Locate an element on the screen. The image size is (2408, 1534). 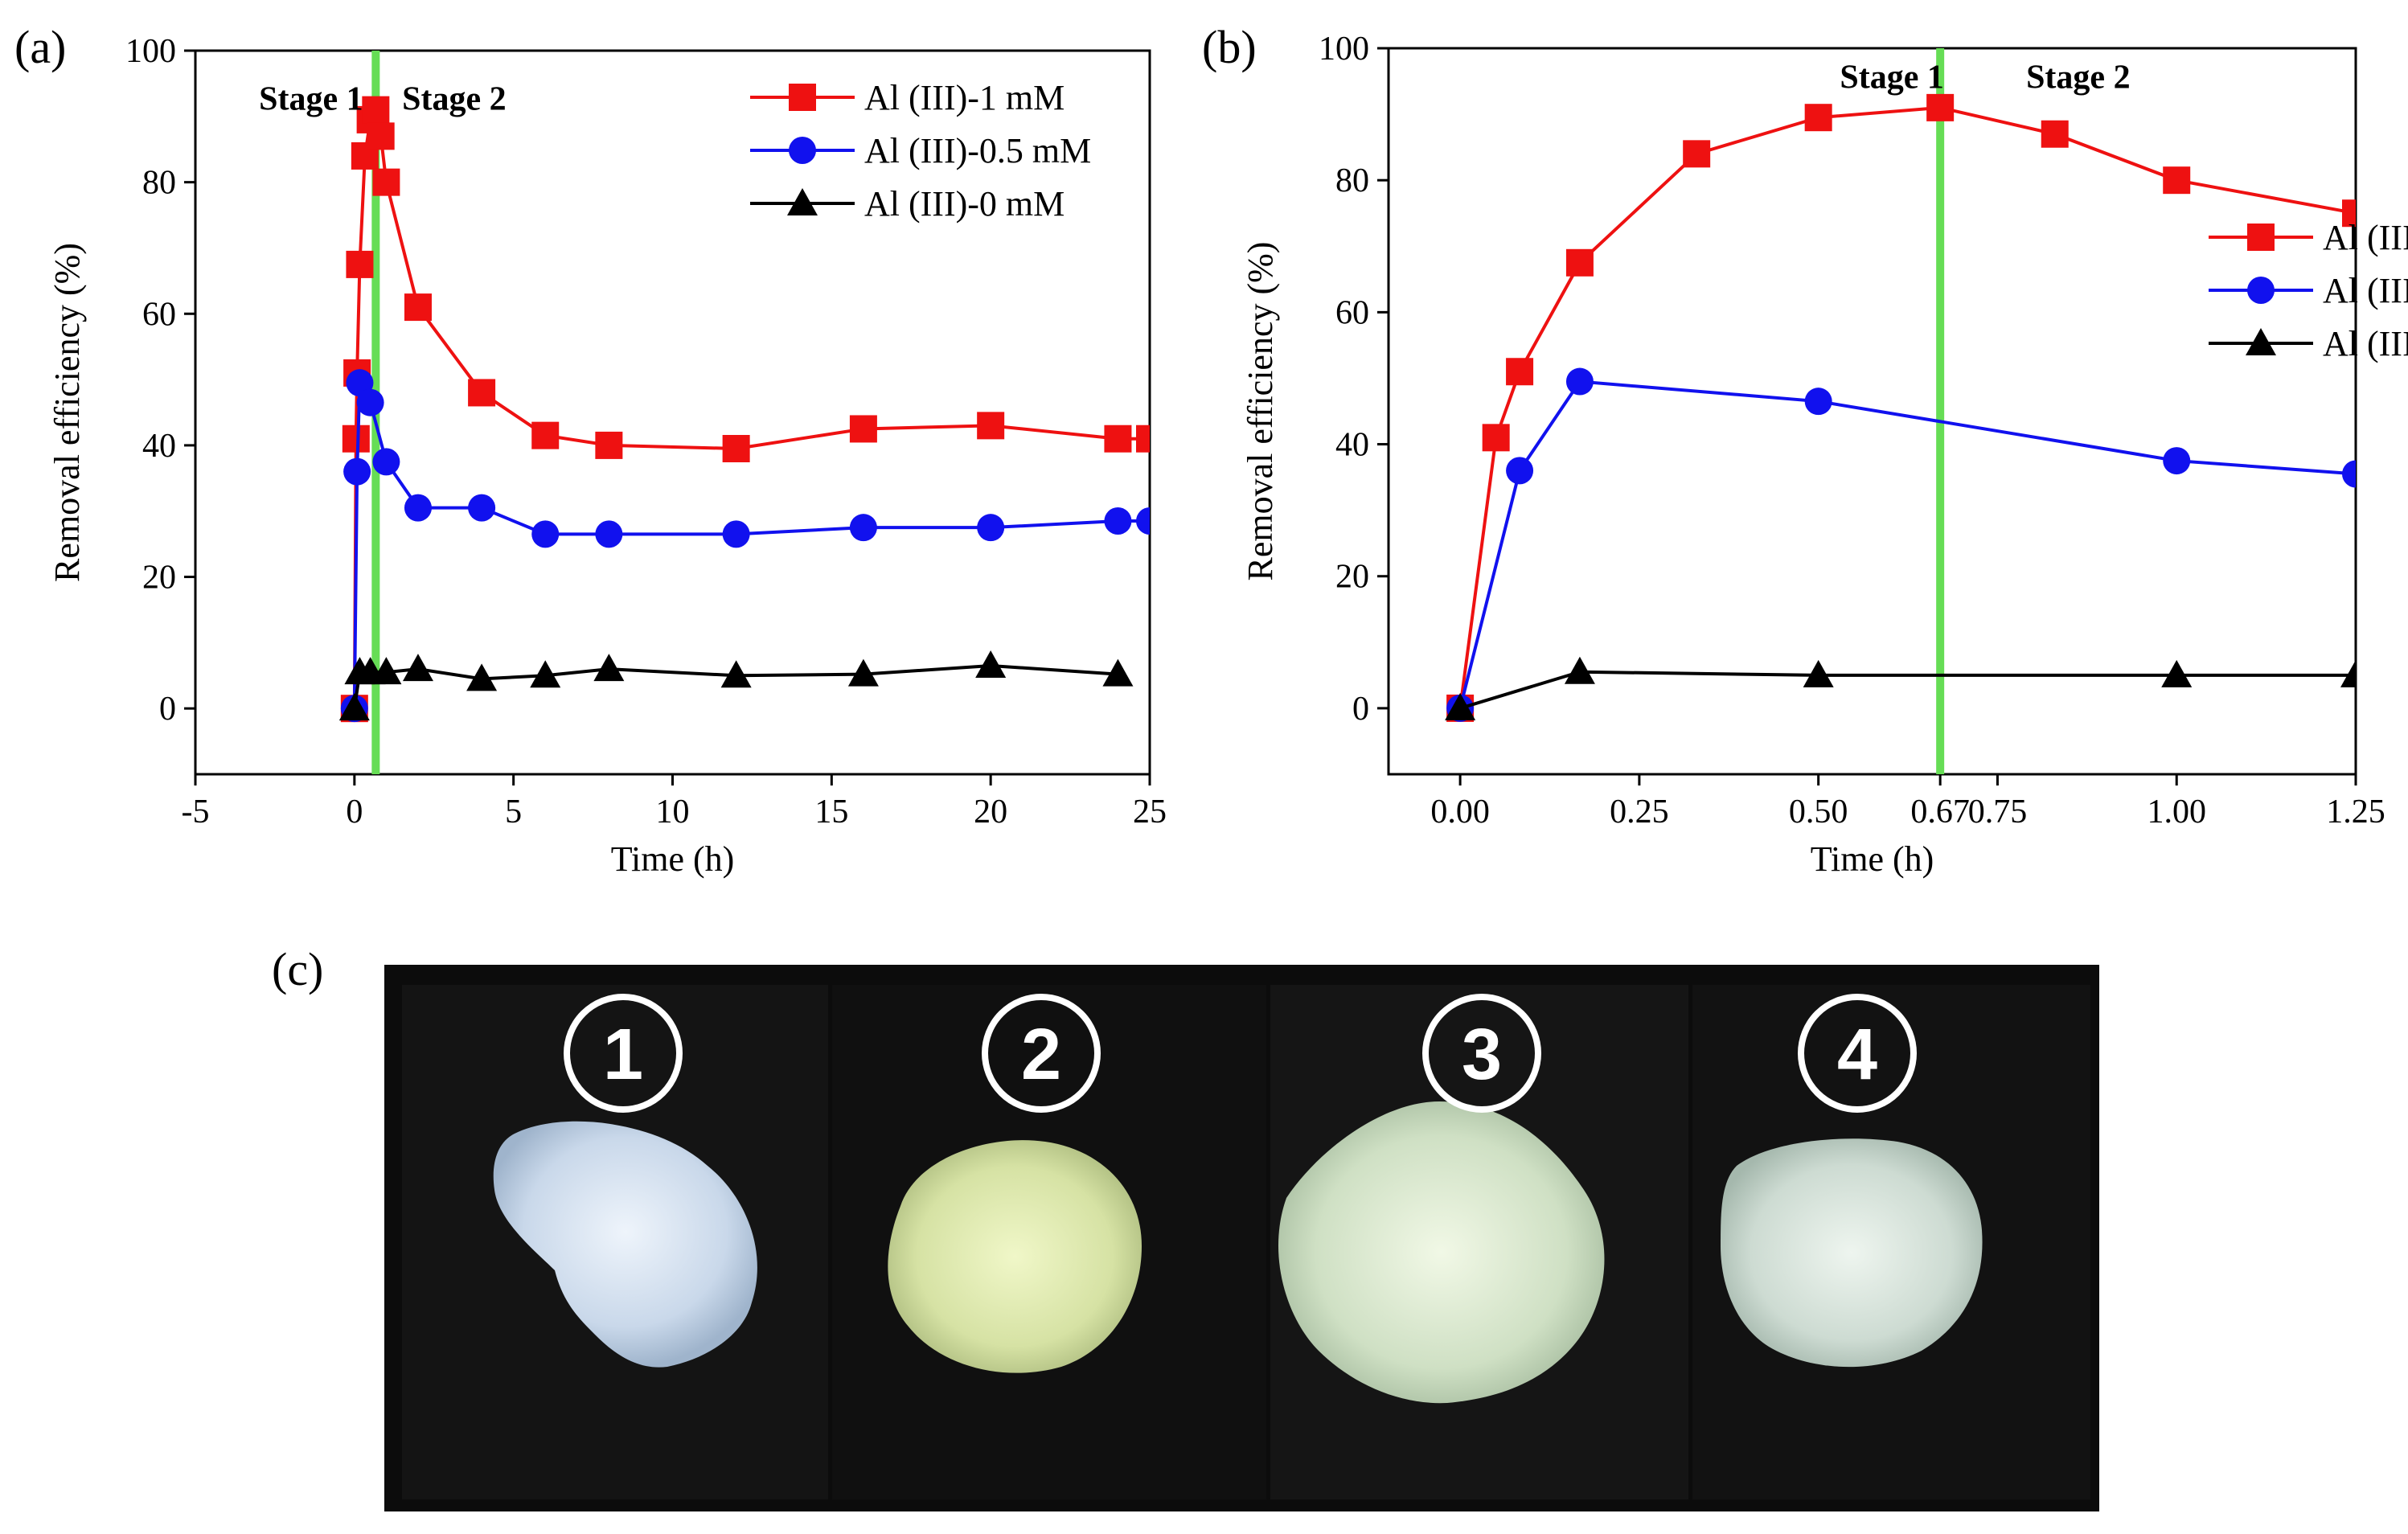
x-tick-label: 0.67 is located at coordinates (1940, 812).